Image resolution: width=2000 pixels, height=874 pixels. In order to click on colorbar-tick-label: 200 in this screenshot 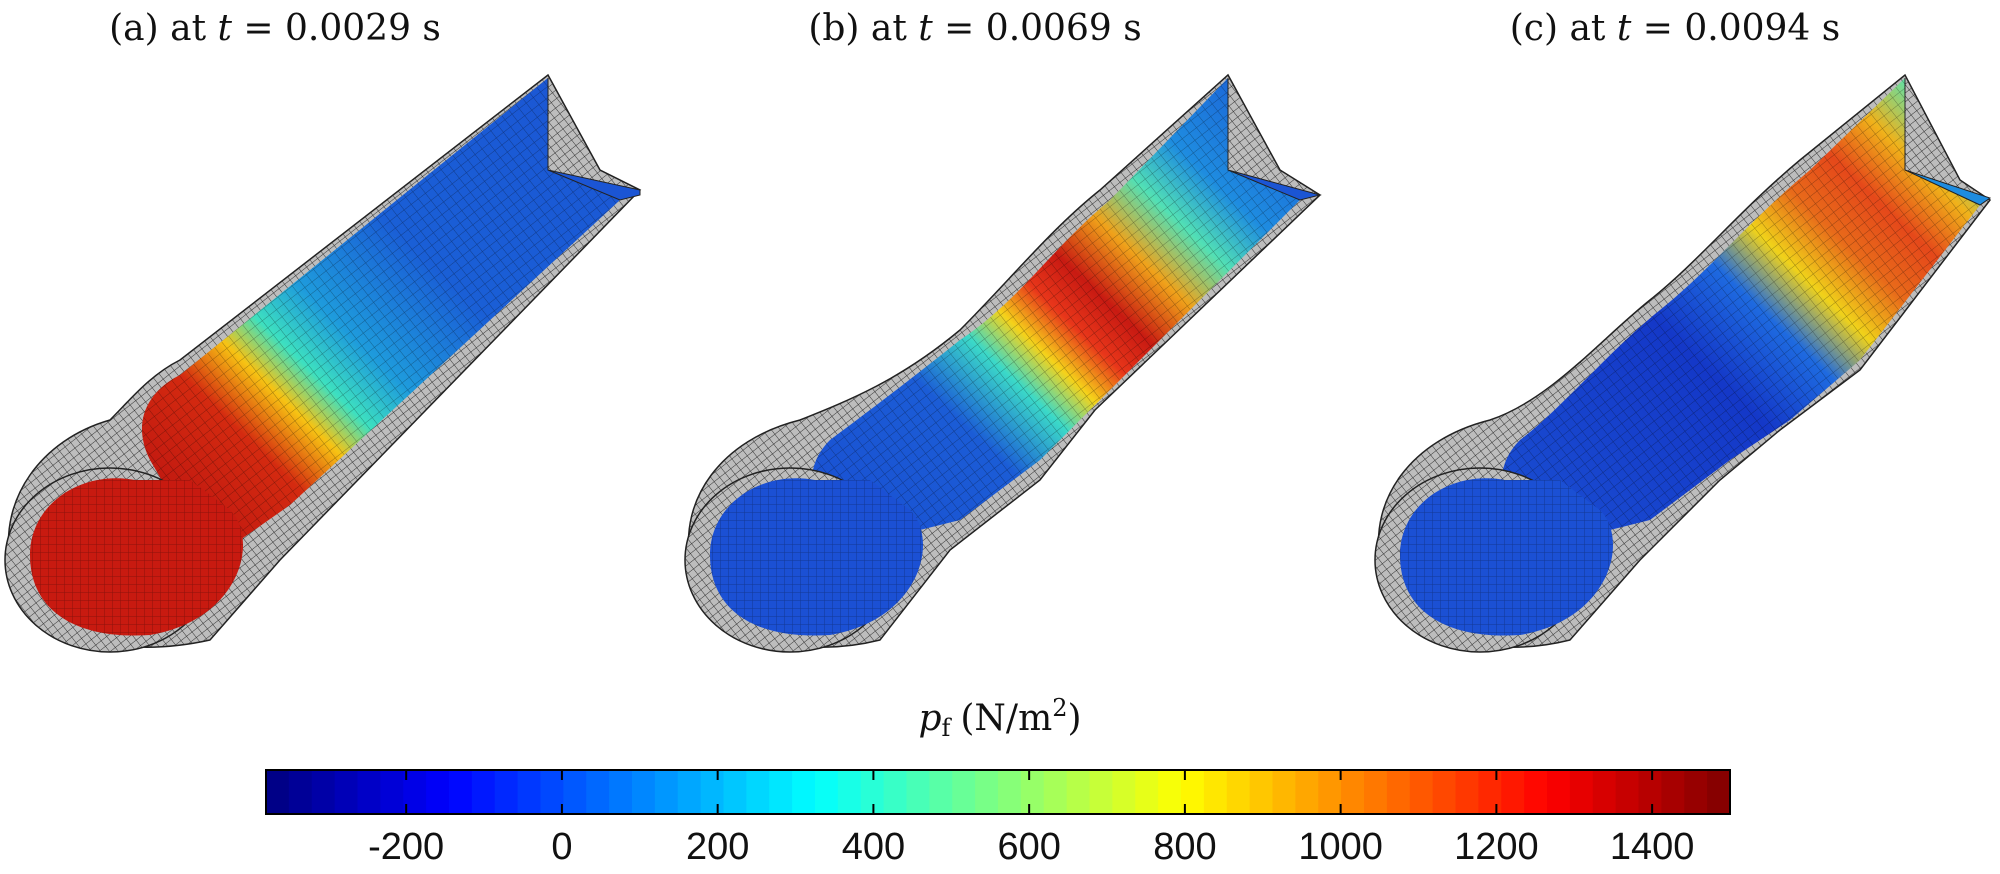, I will do `click(717, 847)`.